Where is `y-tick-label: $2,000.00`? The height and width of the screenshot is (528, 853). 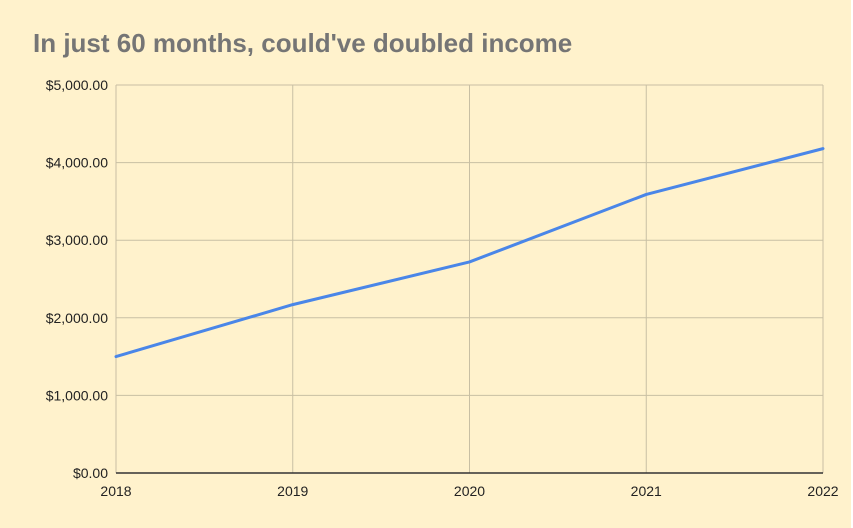 y-tick-label: $2,000.00 is located at coordinates (77, 318).